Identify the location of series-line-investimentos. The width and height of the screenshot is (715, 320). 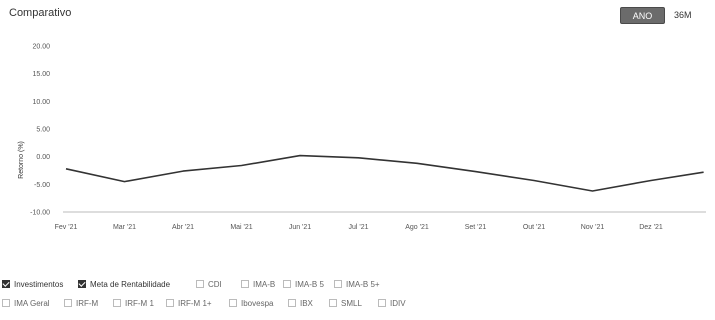
(384, 173).